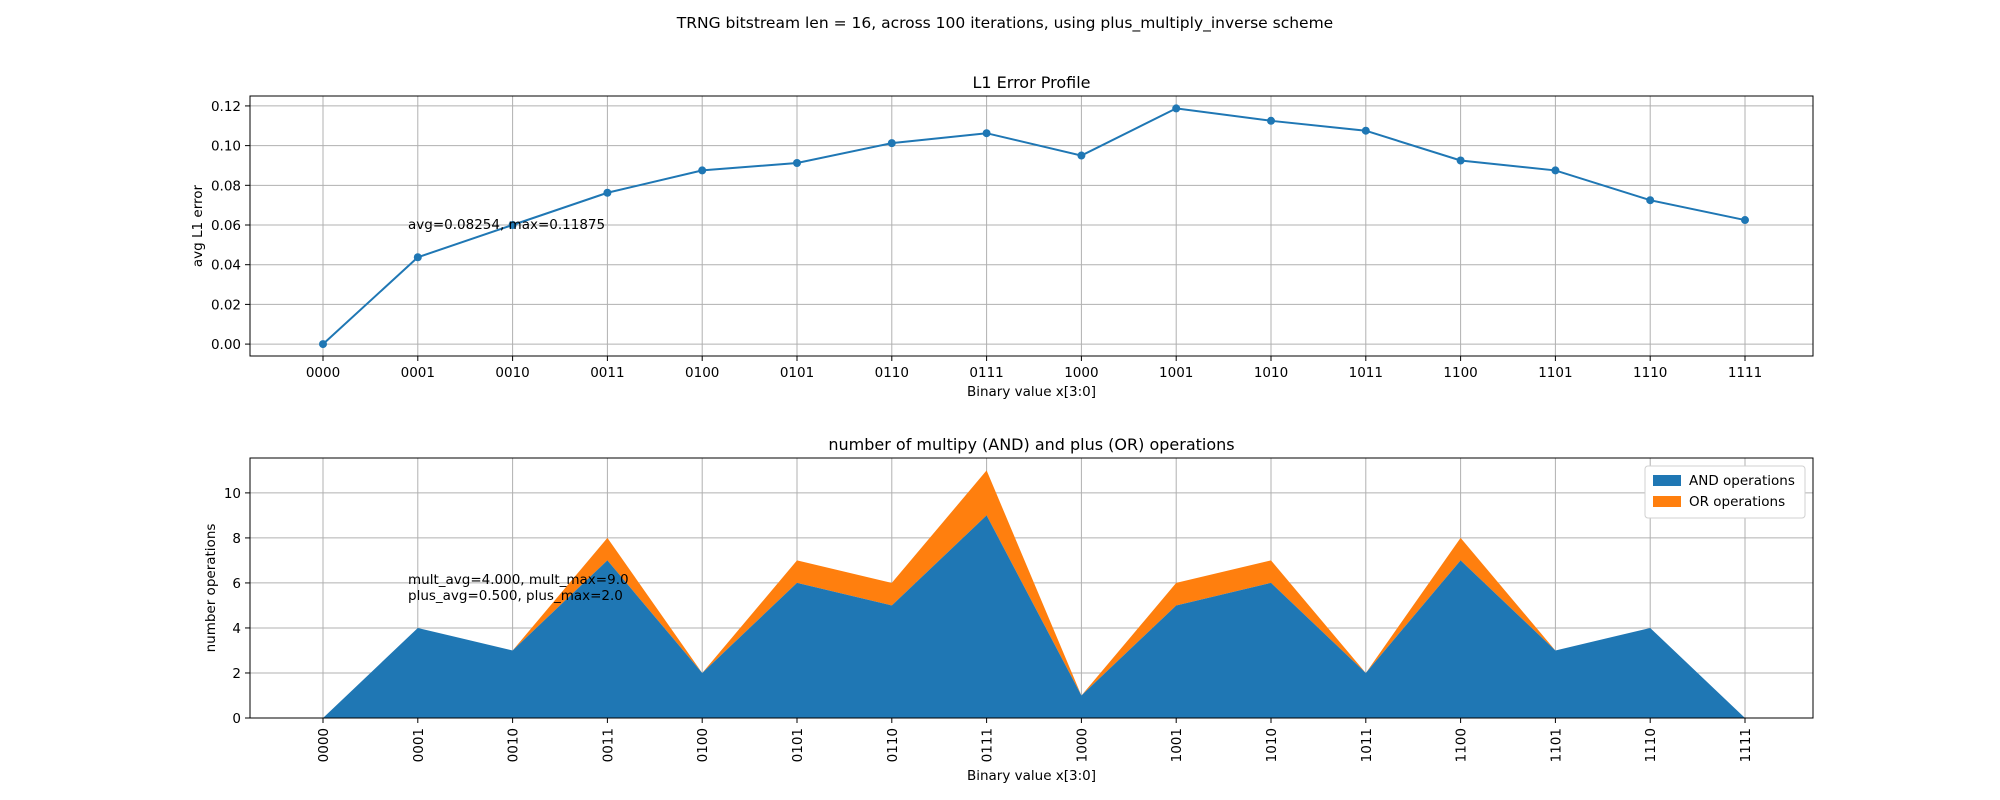 The height and width of the screenshot is (800, 2000). Describe the element at coordinates (236, 584) in the screenshot. I see `y-tick-label: 6` at that location.